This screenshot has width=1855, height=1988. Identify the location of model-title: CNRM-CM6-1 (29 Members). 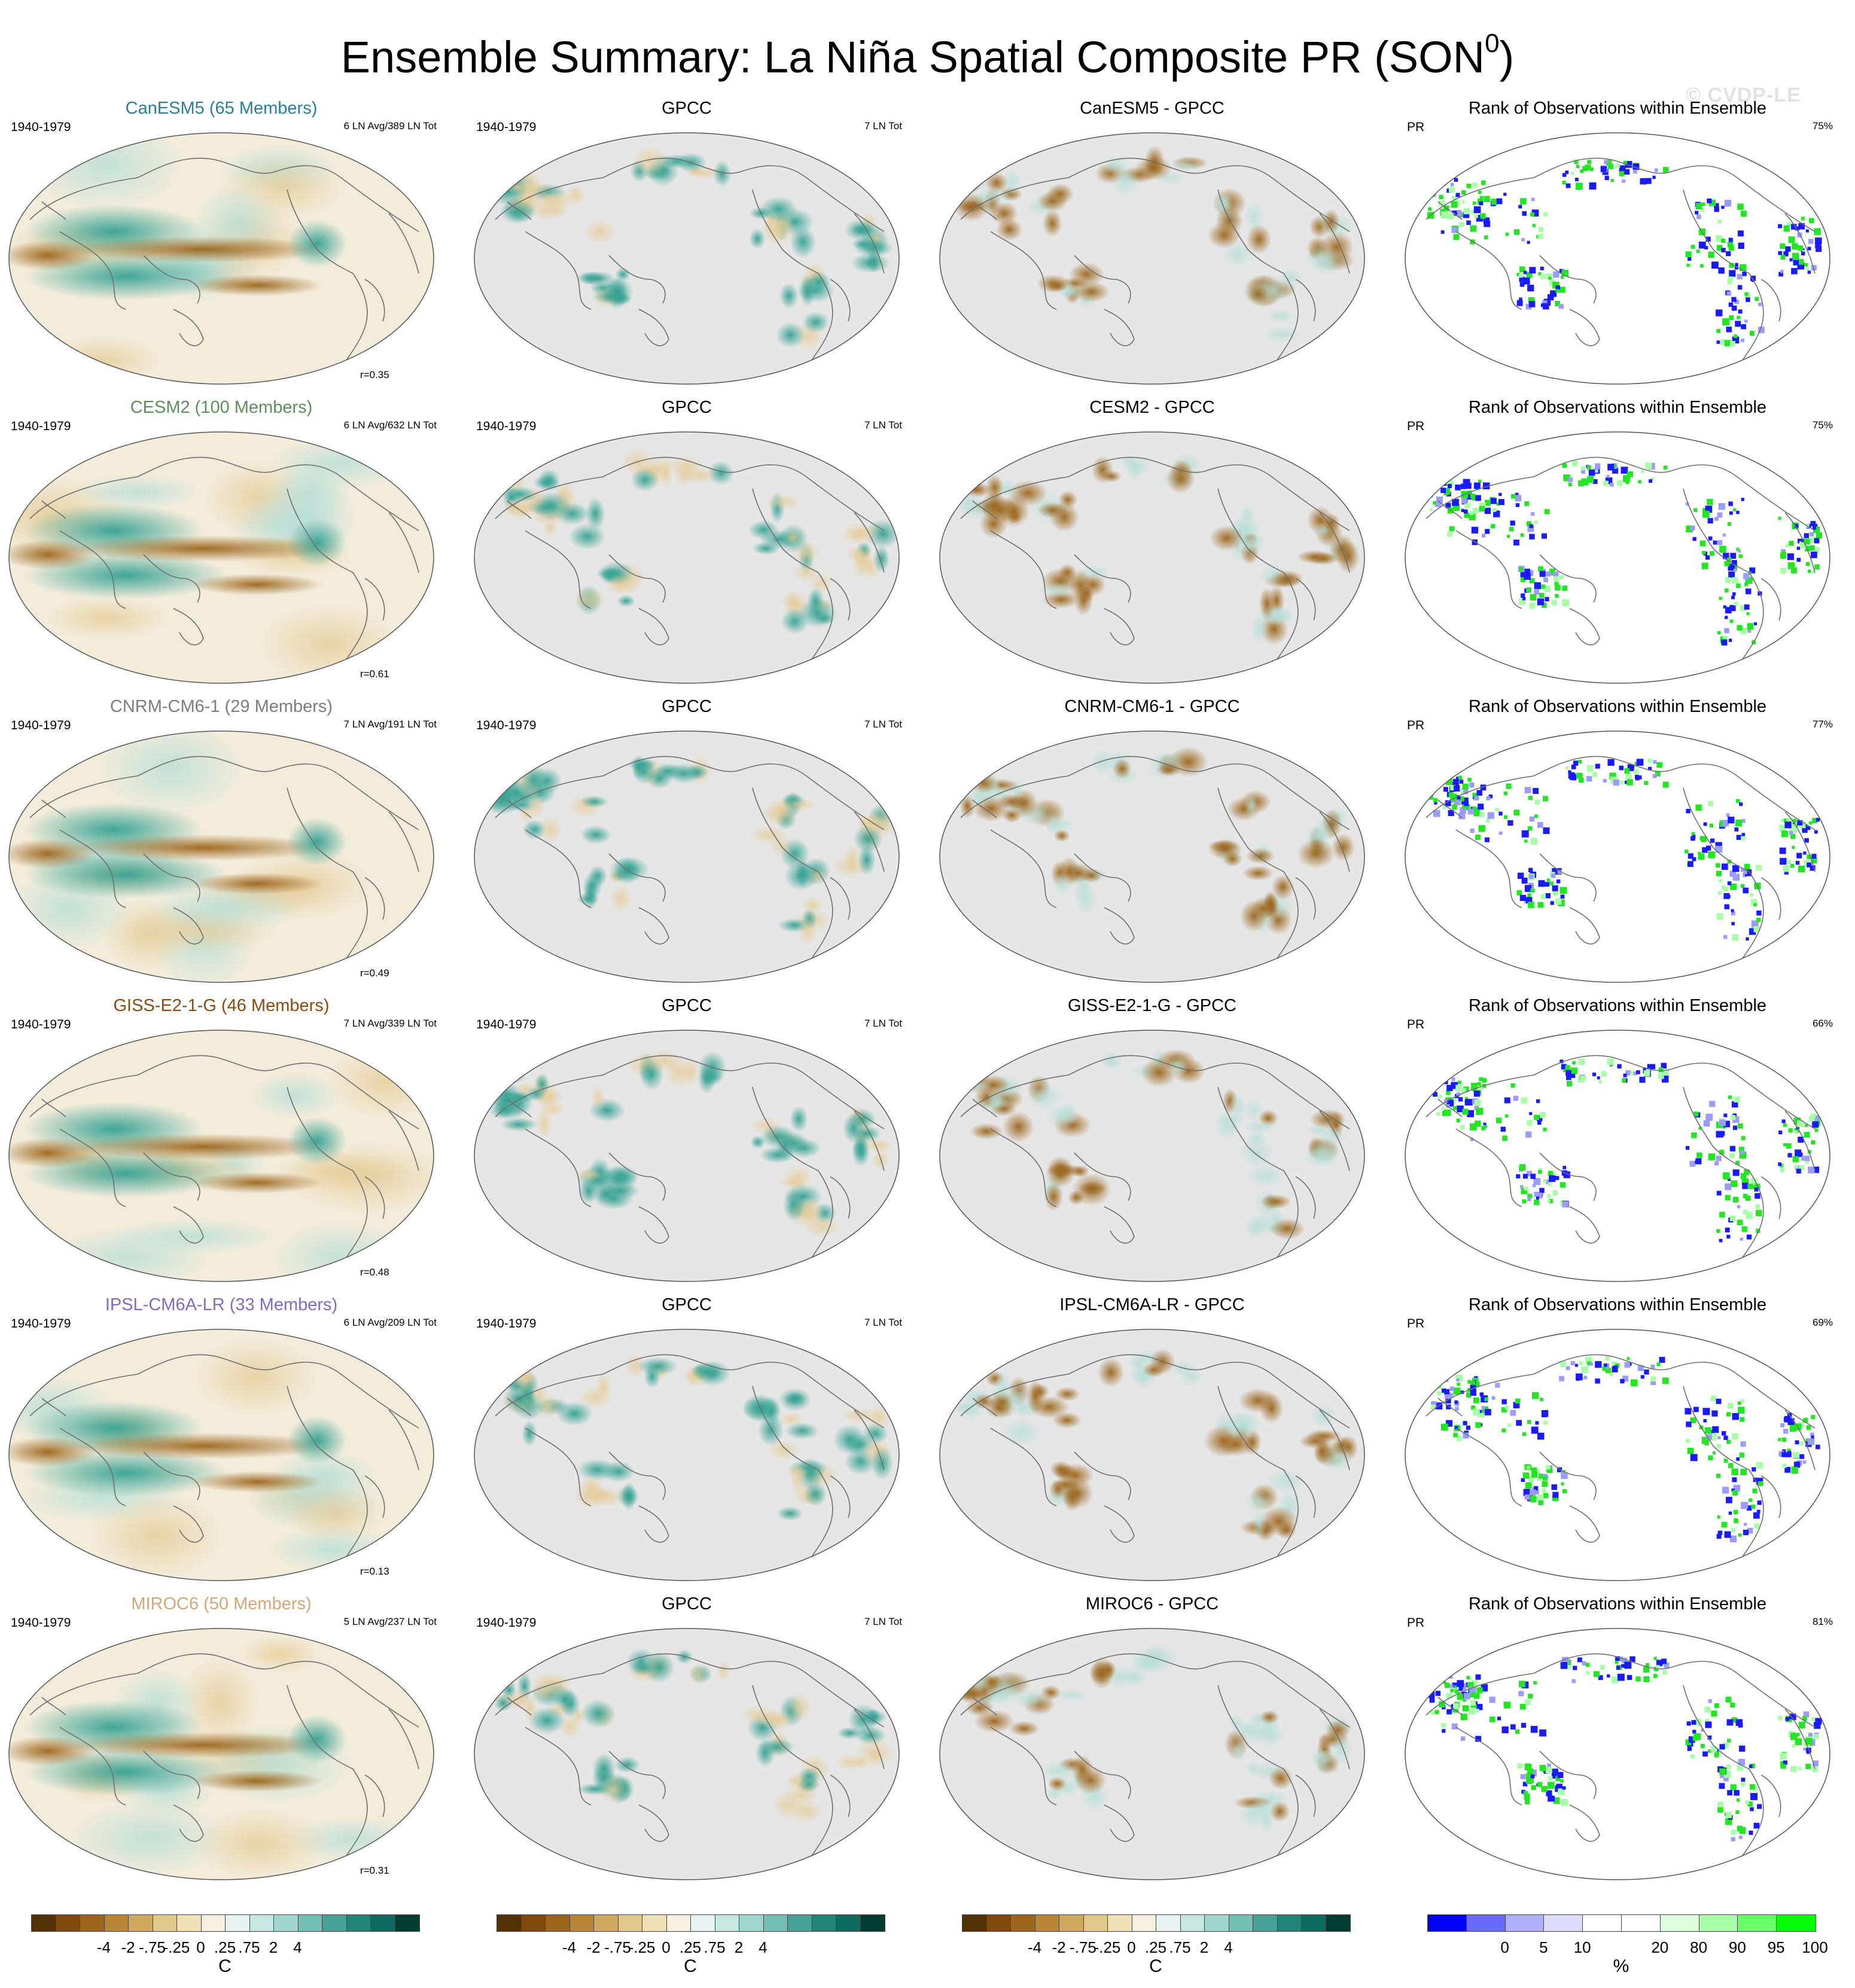
(221, 707).